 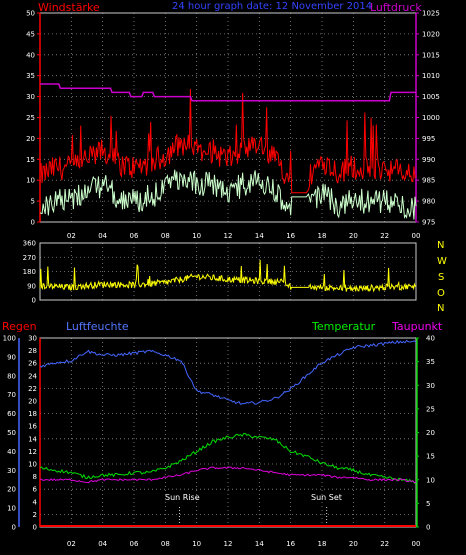 I want to click on rain-tick-label: 2, so click(x=35, y=515).